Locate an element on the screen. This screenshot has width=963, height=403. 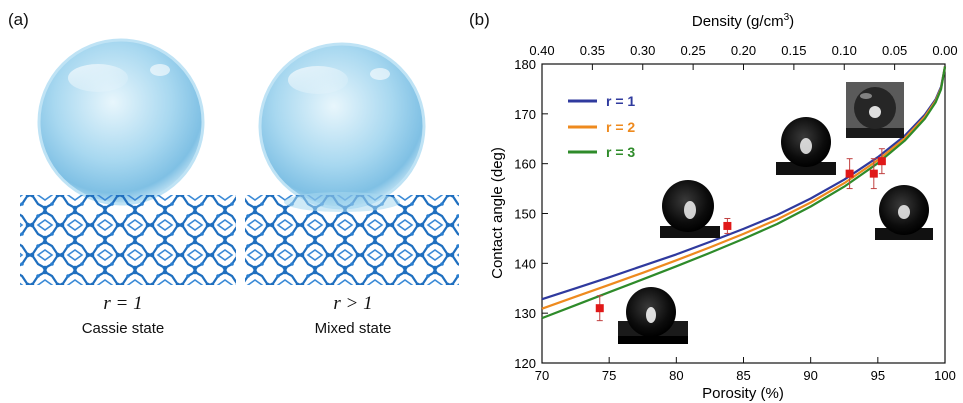
x-tick-label: 90 is located at coordinates (810, 375).